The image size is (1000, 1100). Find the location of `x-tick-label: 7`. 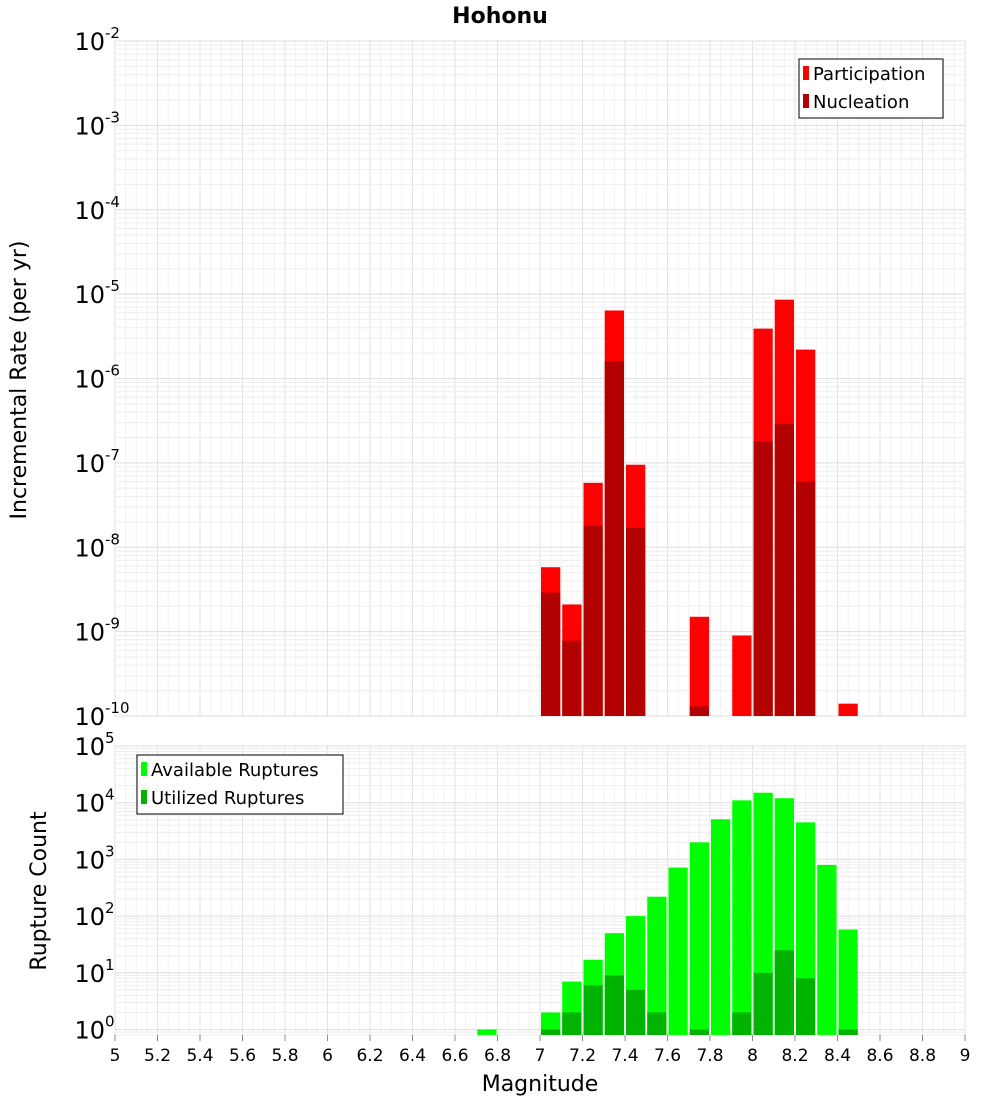

x-tick-label: 7 is located at coordinates (540, 1056).